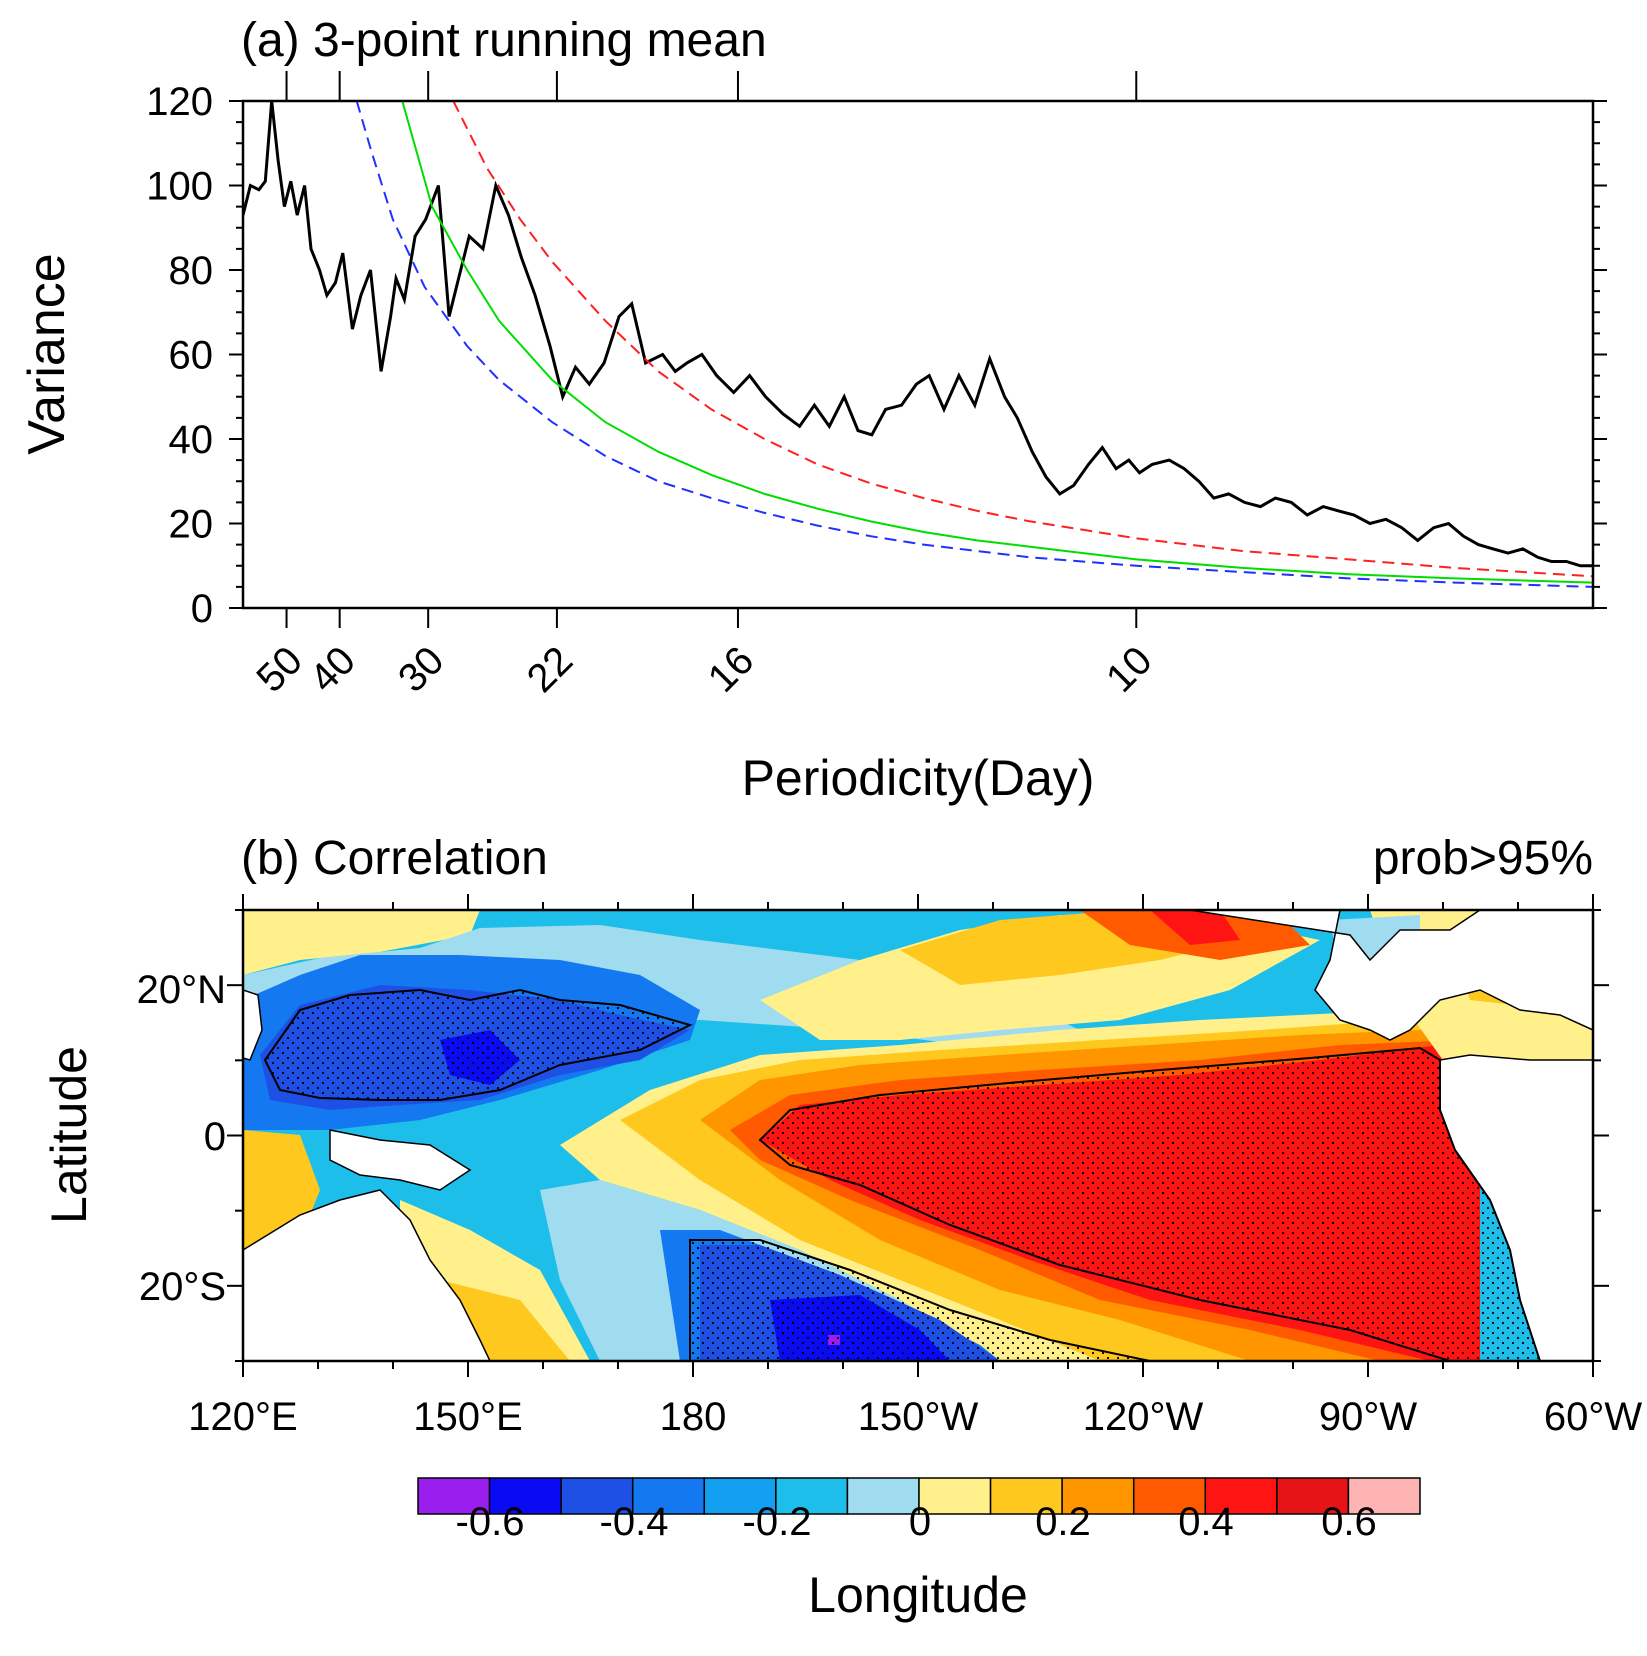 The image size is (1647, 1656). What do you see at coordinates (1195, 927) in the screenshot?
I see `region-ne-deepred` at bounding box center [1195, 927].